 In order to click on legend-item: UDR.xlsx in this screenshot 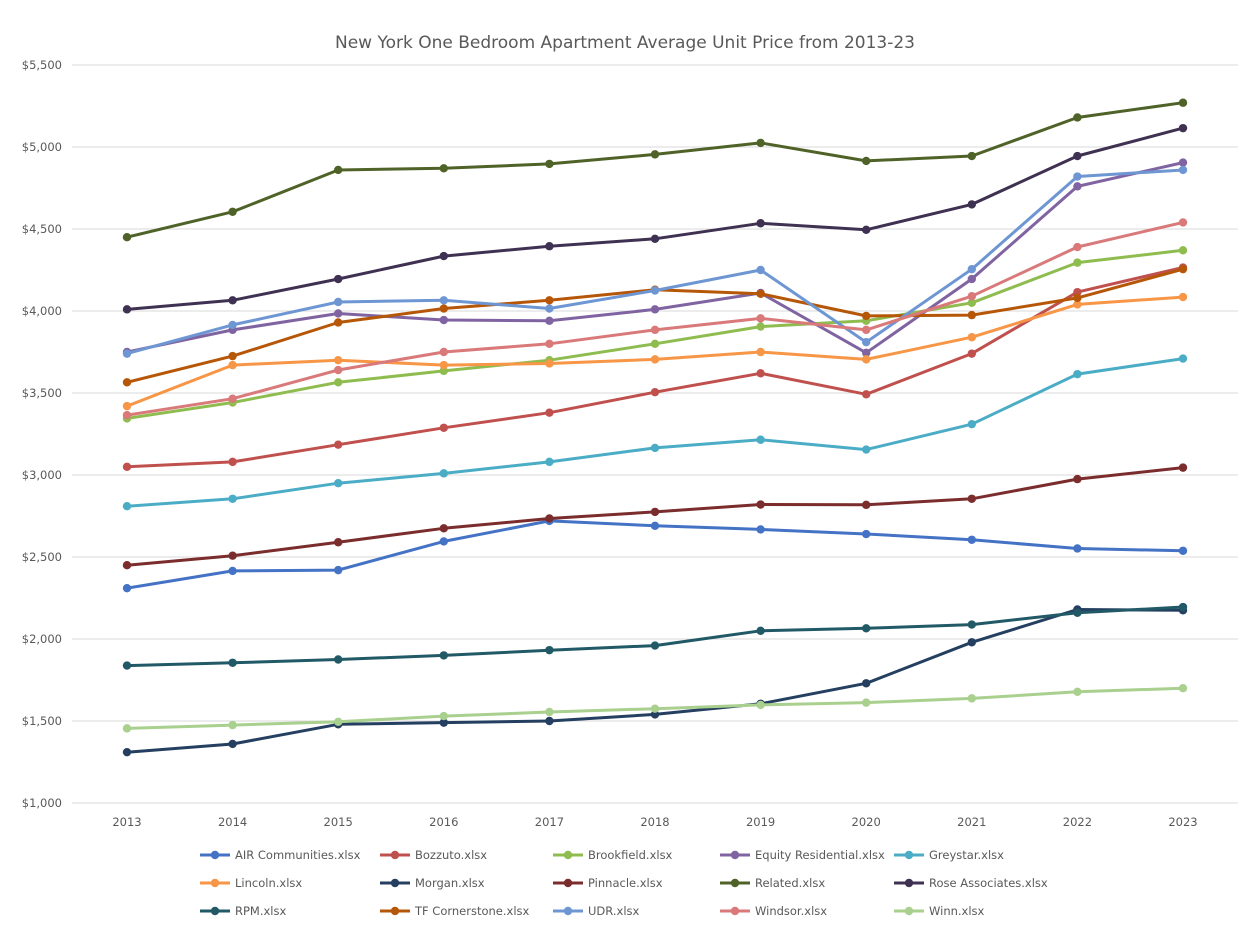, I will do `click(596, 911)`.